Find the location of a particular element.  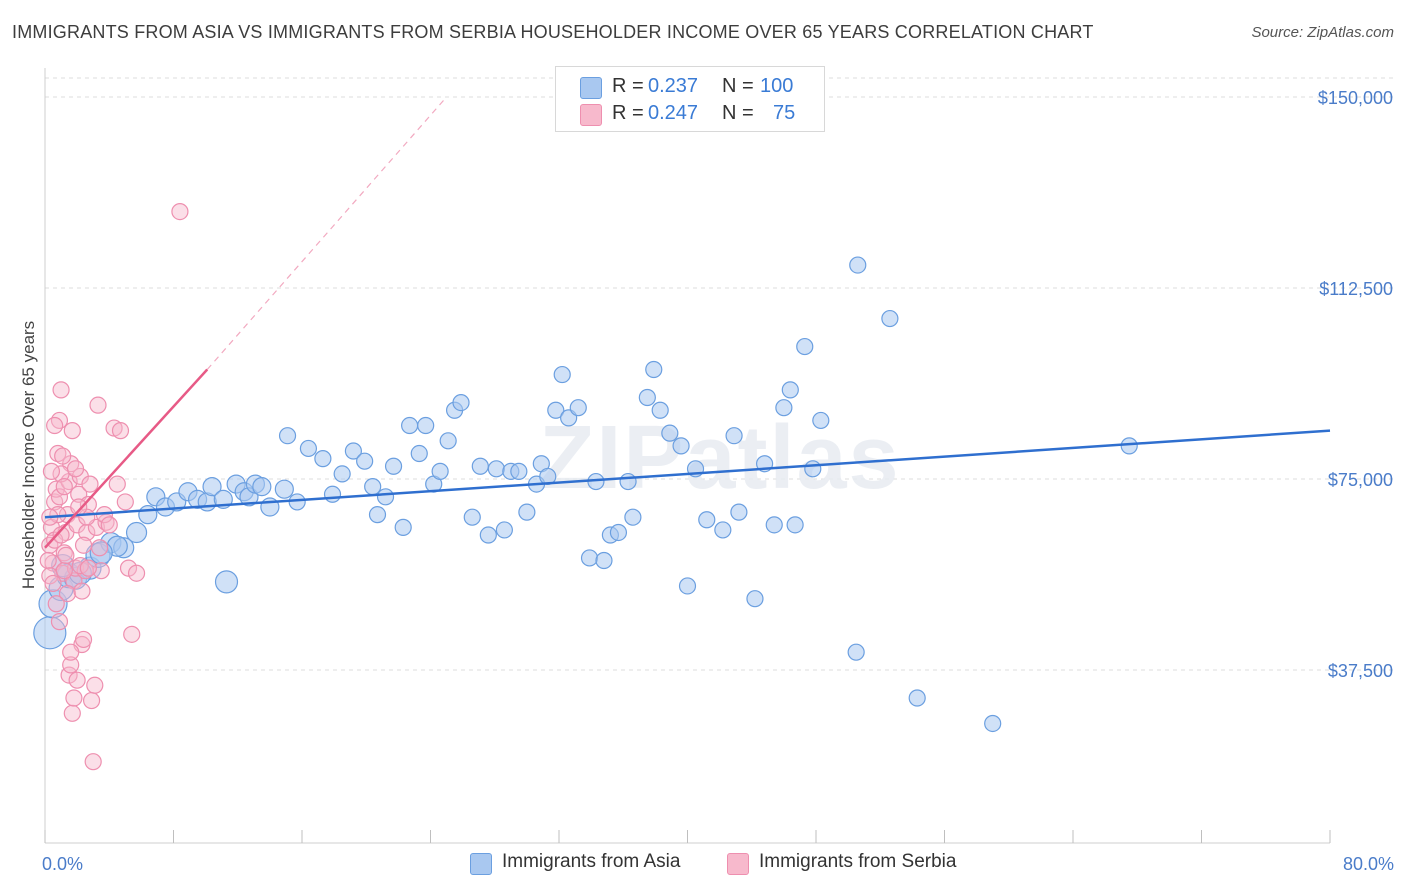

trend-line-serbia is located at coordinates (126, 458).